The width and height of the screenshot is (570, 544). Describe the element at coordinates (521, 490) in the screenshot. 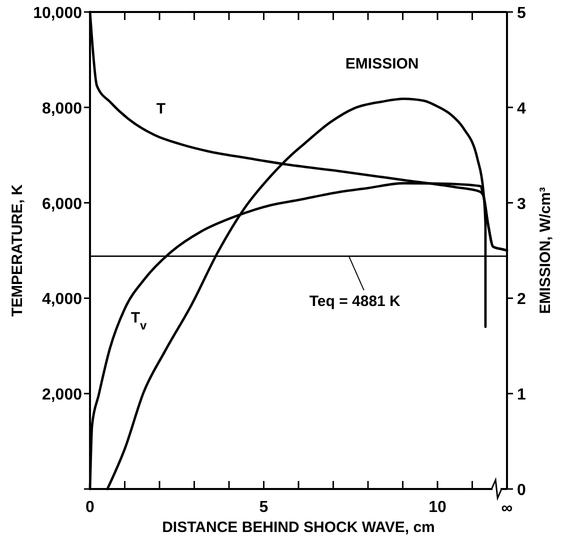

I see `y2-tick-label: 0` at that location.